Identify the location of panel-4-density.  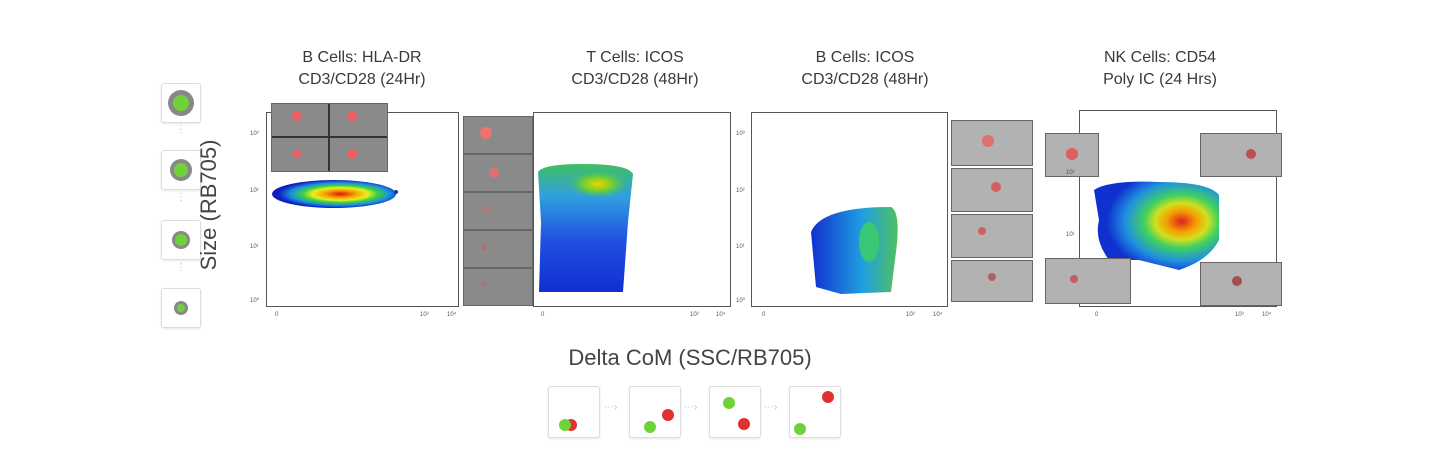
(1156, 225).